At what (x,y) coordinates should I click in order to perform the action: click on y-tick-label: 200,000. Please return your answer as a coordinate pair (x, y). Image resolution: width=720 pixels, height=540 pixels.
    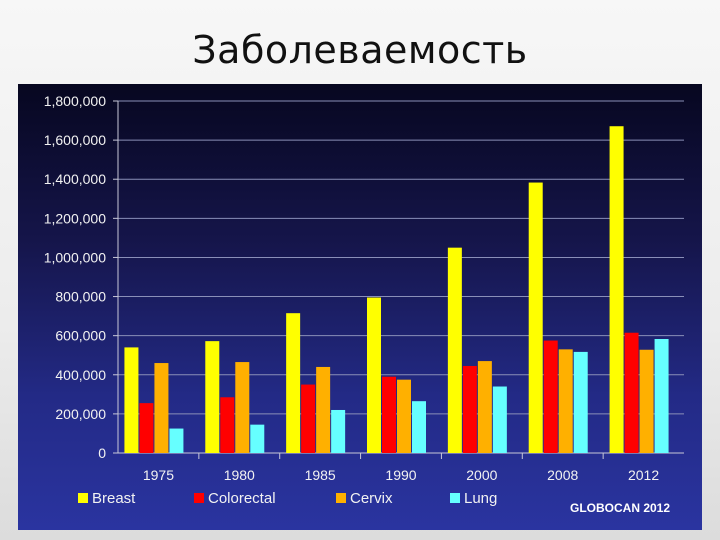
    Looking at the image, I should click on (80, 414).